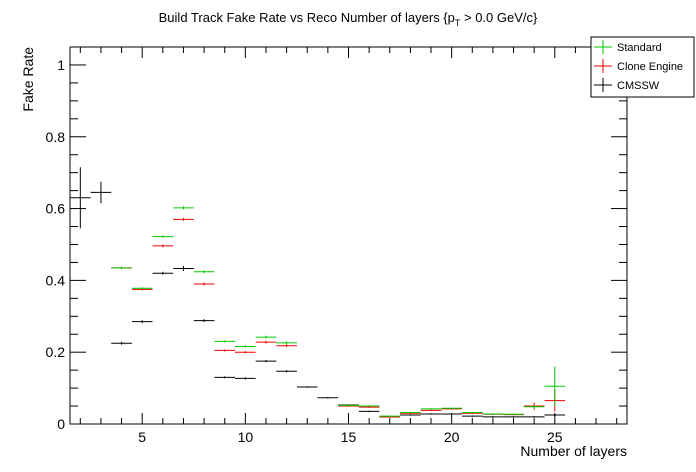  What do you see at coordinates (56, 352) in the screenshot?
I see `y-tick-label: 0.2` at bounding box center [56, 352].